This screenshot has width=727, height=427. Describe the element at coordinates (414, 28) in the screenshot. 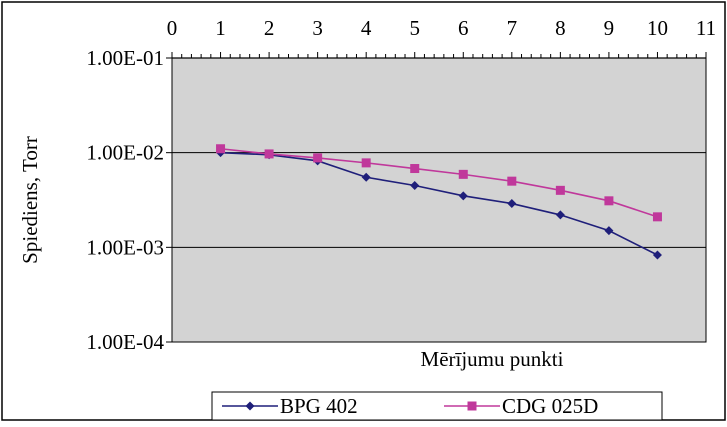

I see `x-tick-label: 5` at that location.